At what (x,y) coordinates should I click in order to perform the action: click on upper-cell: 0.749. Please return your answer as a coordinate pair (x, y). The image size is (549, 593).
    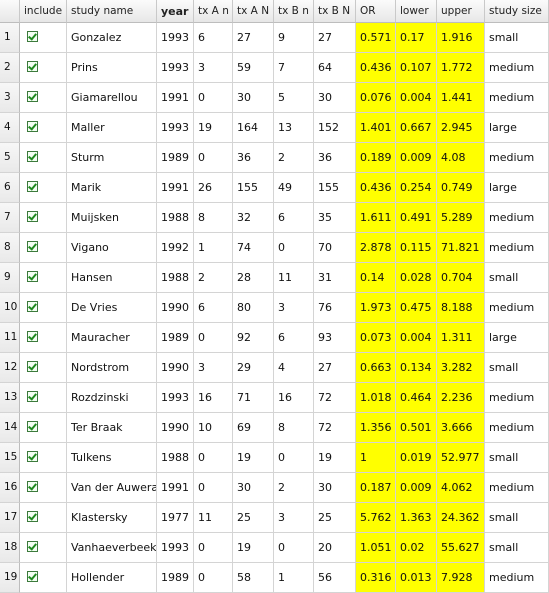
    Looking at the image, I should click on (461, 188).